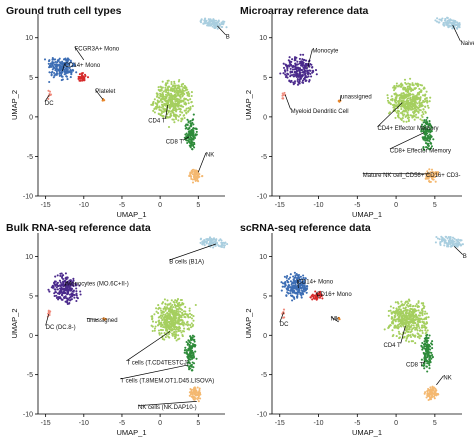  What do you see at coordinates (83, 77) in the screenshot?
I see `series-fcgr3a-mono` at bounding box center [83, 77].